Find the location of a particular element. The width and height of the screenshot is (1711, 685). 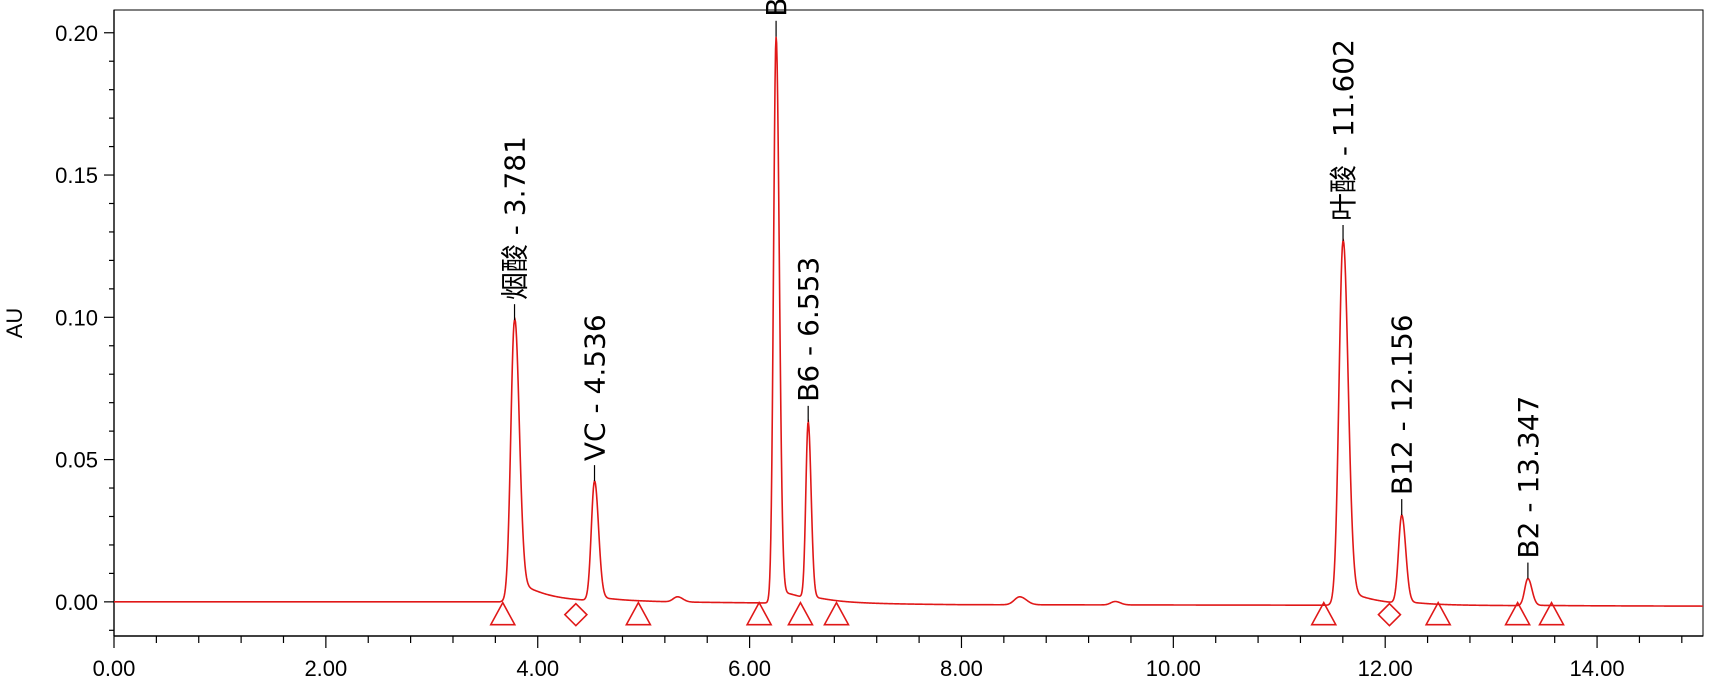

y-tick-label: 0.20 is located at coordinates (76, 33).